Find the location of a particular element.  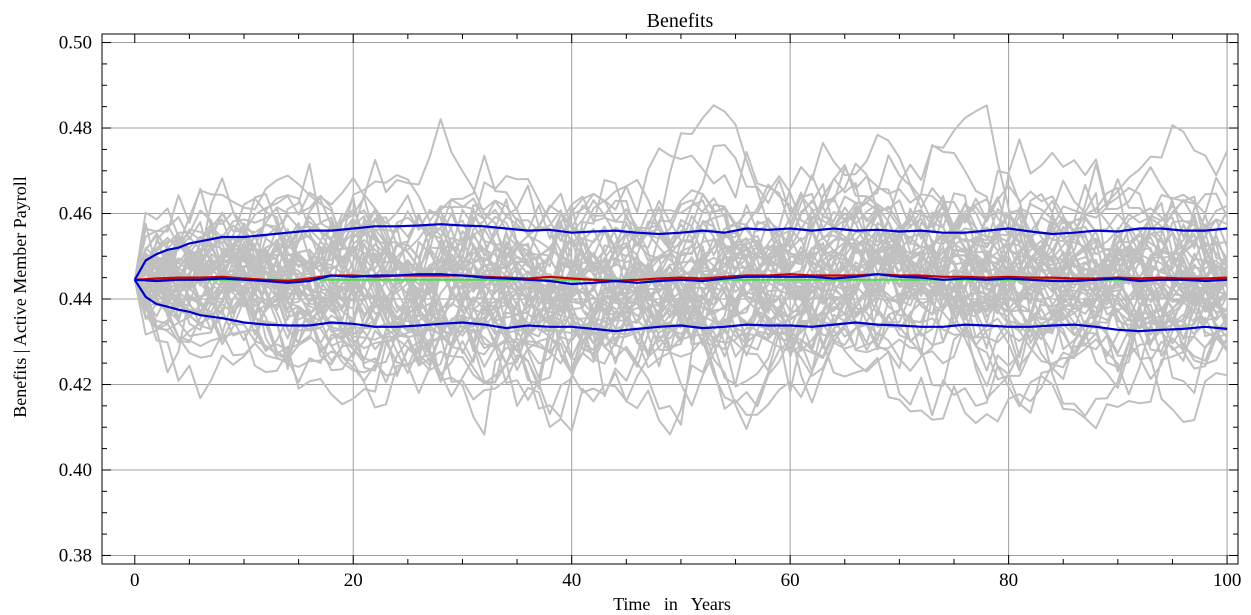

x-tick-label: 20 is located at coordinates (353, 580).